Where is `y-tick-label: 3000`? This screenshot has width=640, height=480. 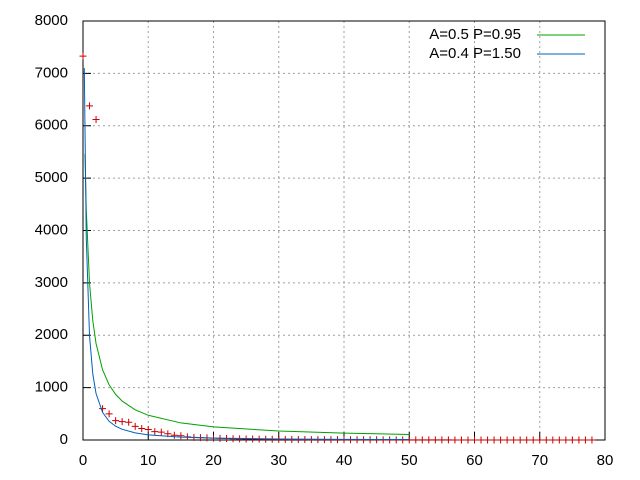 y-tick-label: 3000 is located at coordinates (51, 282).